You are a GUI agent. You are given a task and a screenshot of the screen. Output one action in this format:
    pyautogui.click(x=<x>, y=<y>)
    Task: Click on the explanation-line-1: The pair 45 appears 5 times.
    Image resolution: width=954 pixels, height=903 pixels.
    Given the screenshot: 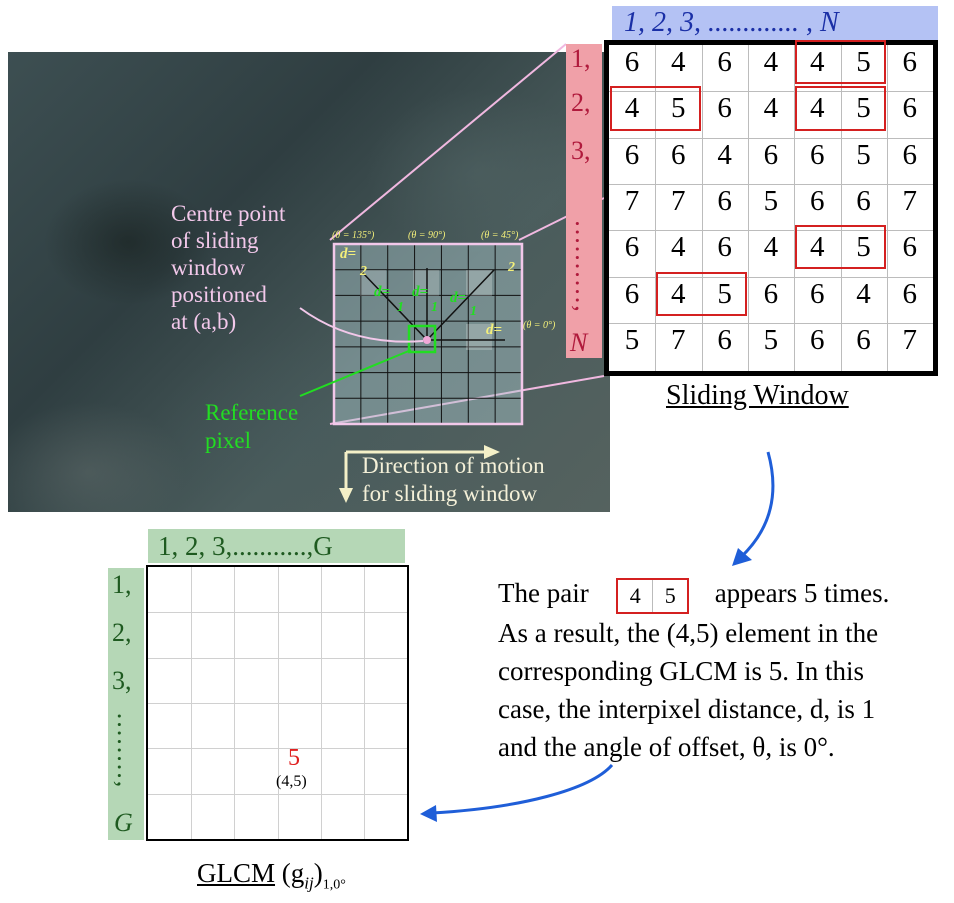 What is the action you would take?
    pyautogui.click(x=693, y=594)
    